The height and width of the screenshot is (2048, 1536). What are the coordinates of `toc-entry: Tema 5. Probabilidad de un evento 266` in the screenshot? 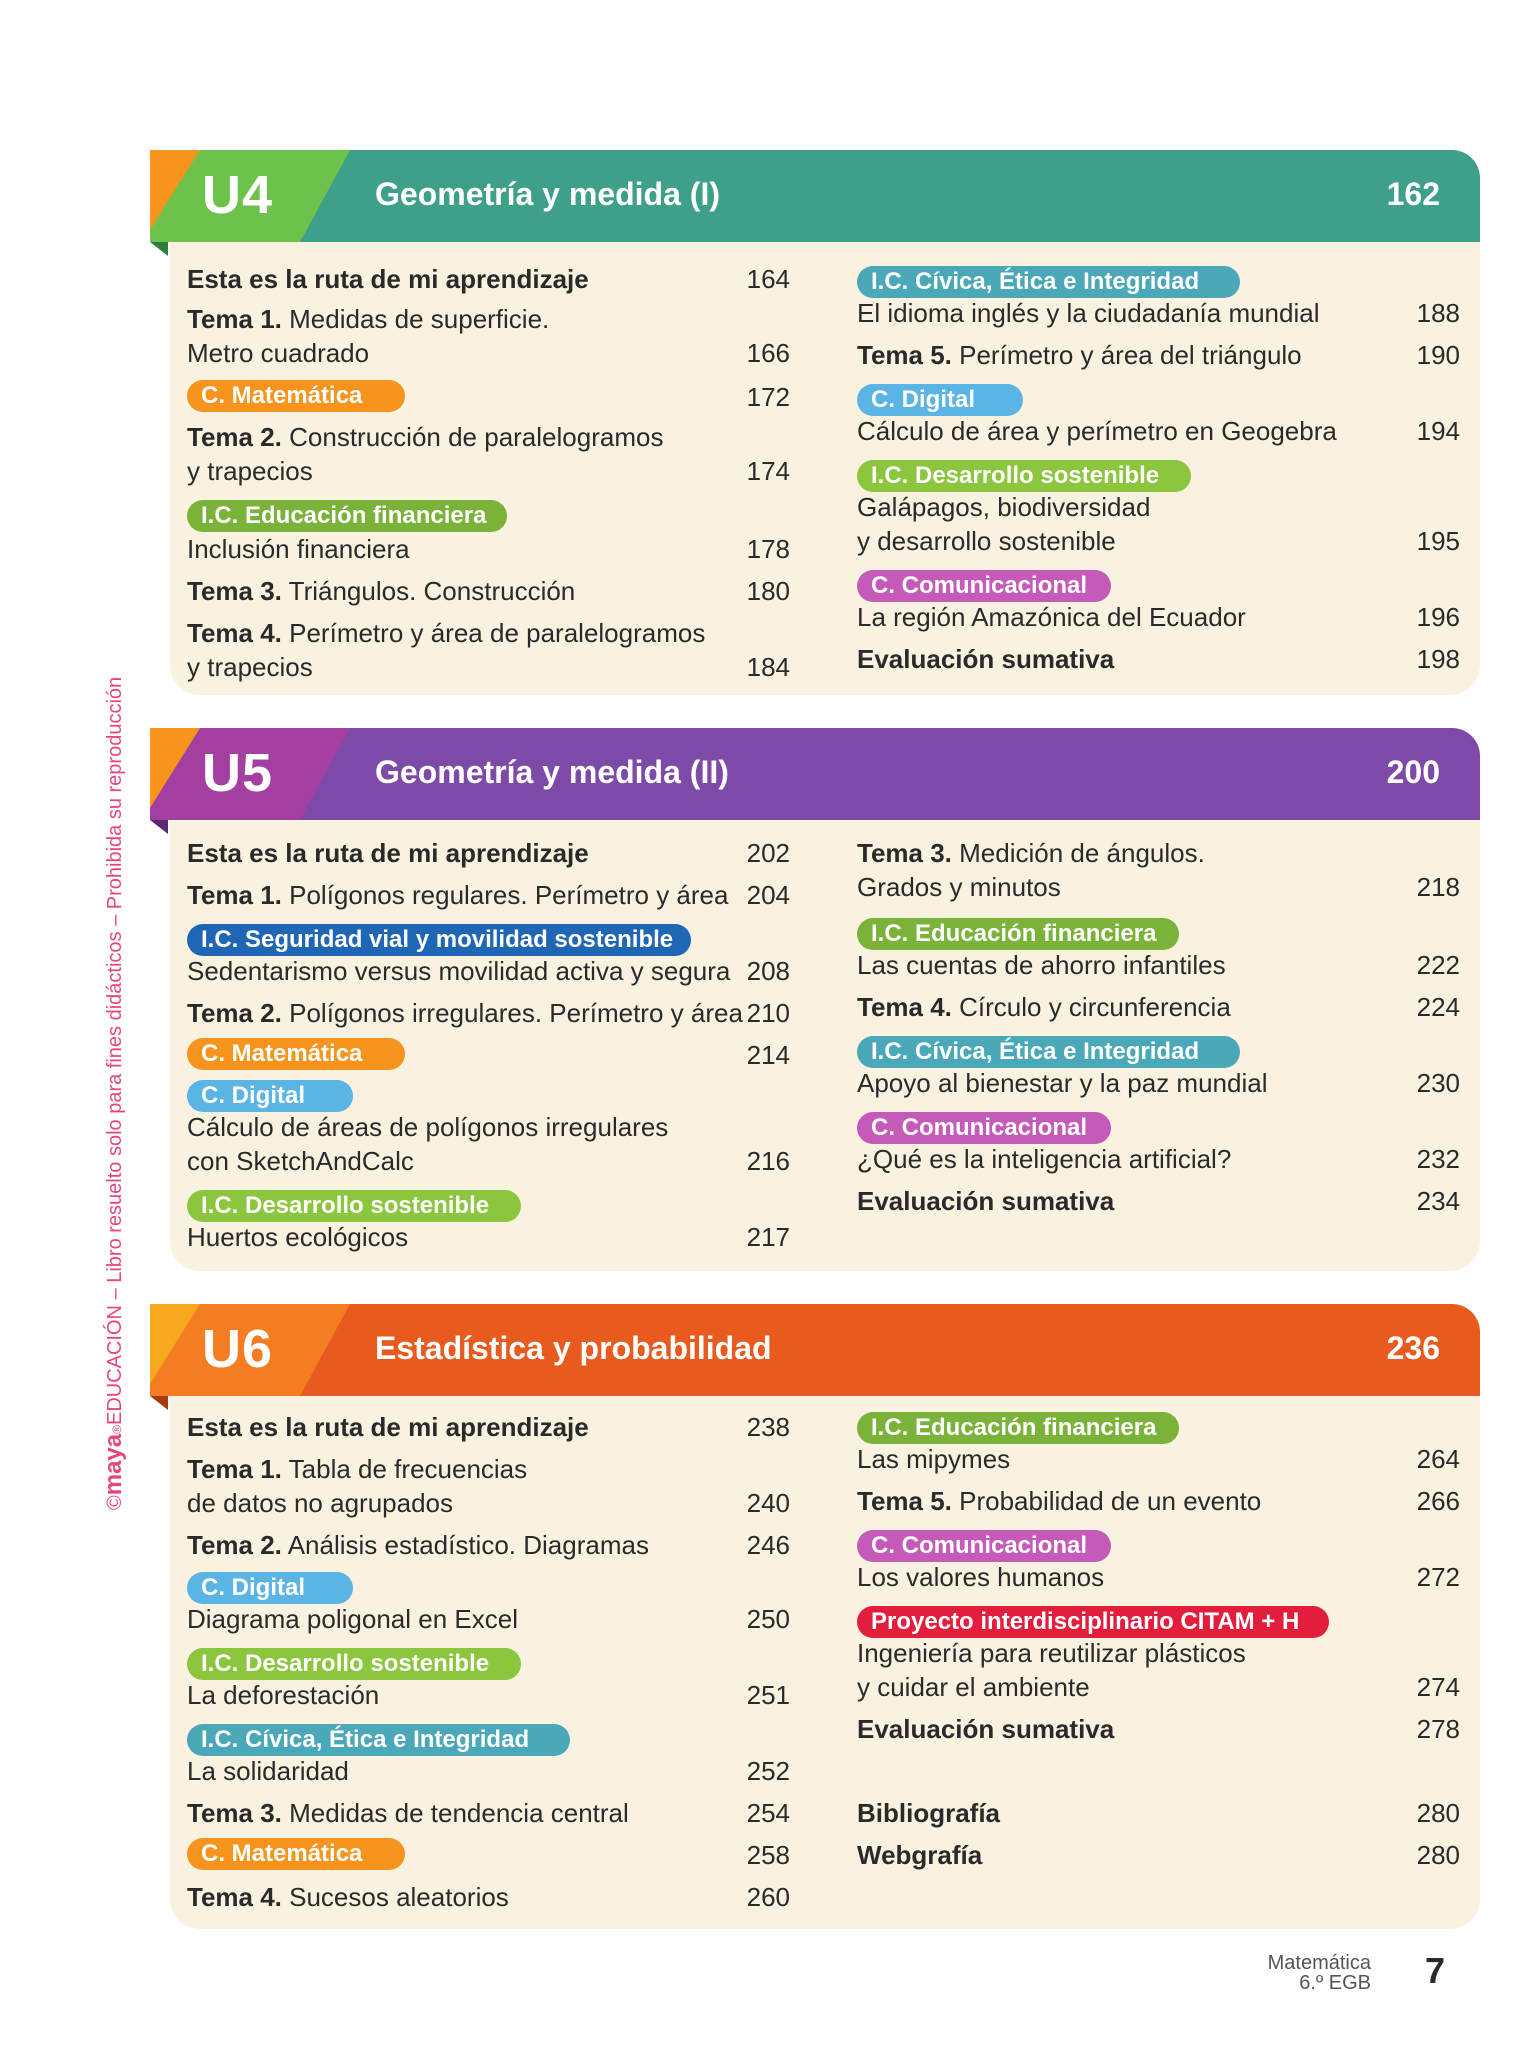 It's located at (1158, 1501).